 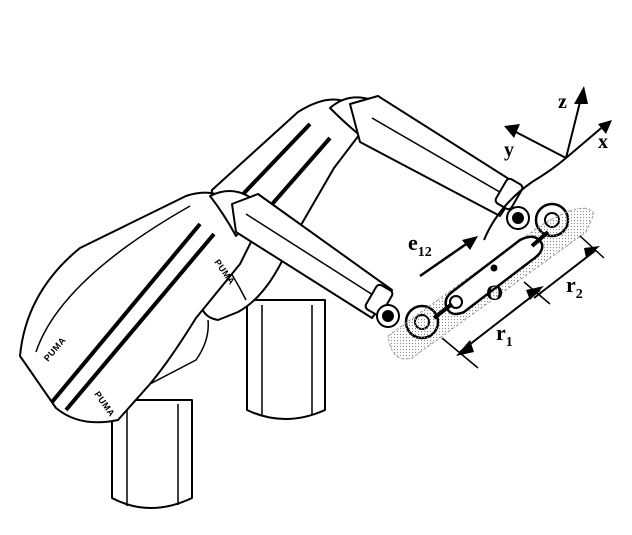 What do you see at coordinates (525, 199) in the screenshot?
I see `frame-connector-curve` at bounding box center [525, 199].